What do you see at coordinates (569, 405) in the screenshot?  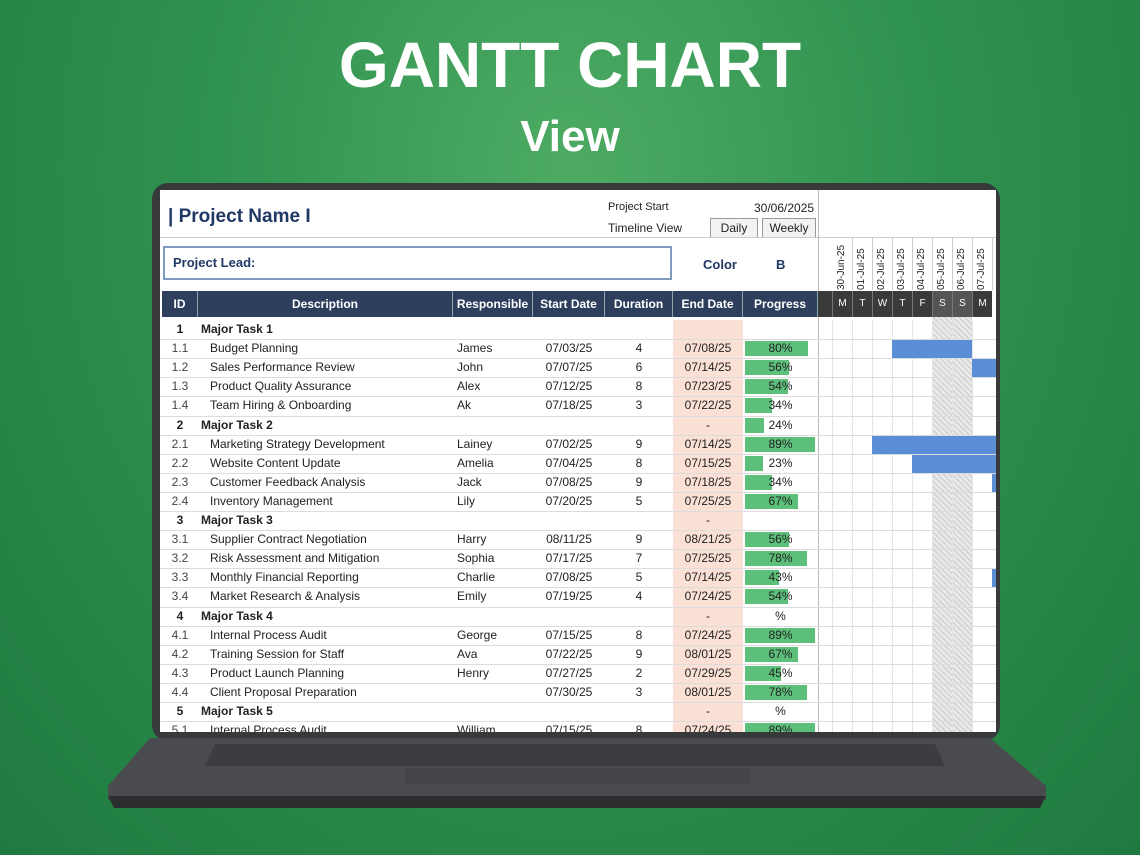 I see `cell-start: 07/18/25` at bounding box center [569, 405].